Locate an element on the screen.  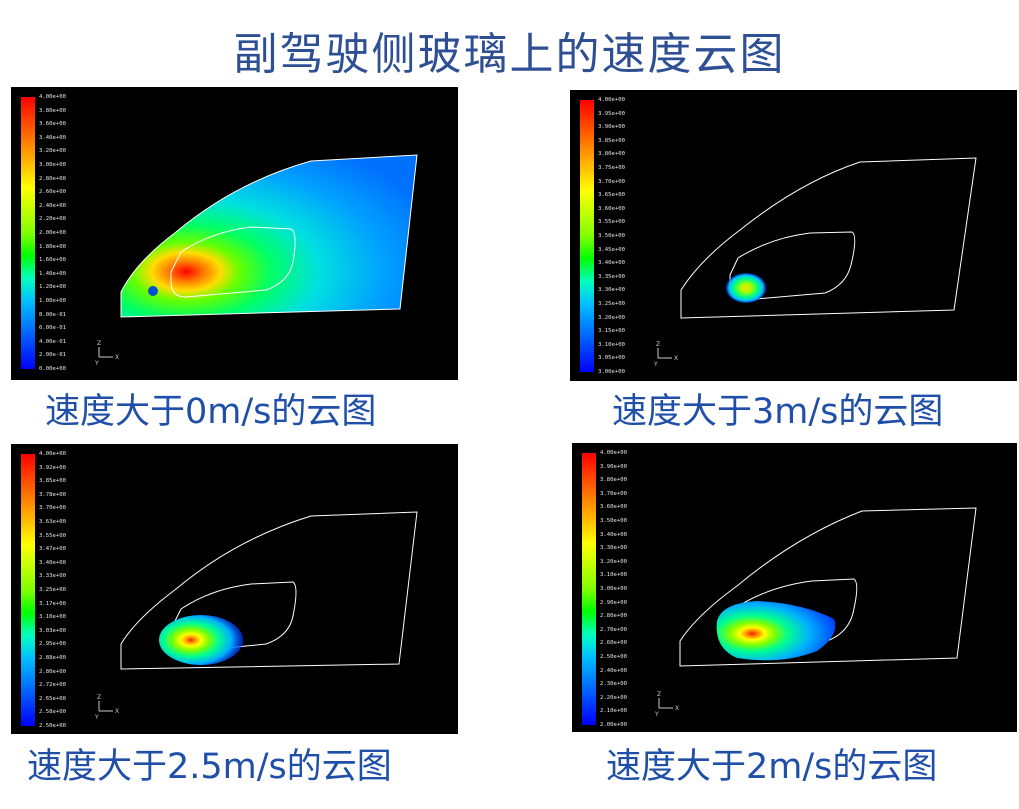
contour-plot-3ms: Z X Y is located at coordinates (815, 262).